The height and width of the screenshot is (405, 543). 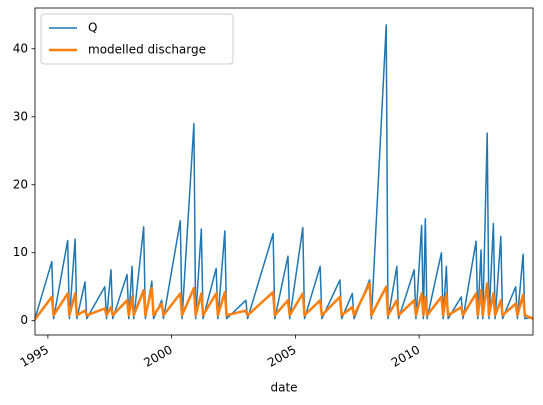 What do you see at coordinates (283, 388) in the screenshot?
I see `x-axis-label: date` at bounding box center [283, 388].